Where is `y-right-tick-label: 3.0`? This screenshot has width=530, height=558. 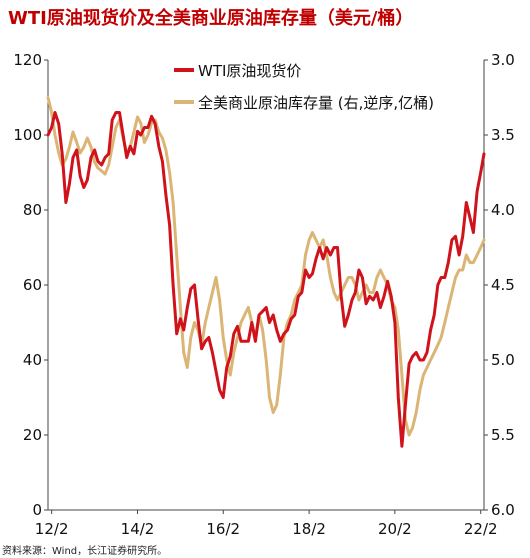 y-right-tick-label: 3.0 is located at coordinates (503, 60).